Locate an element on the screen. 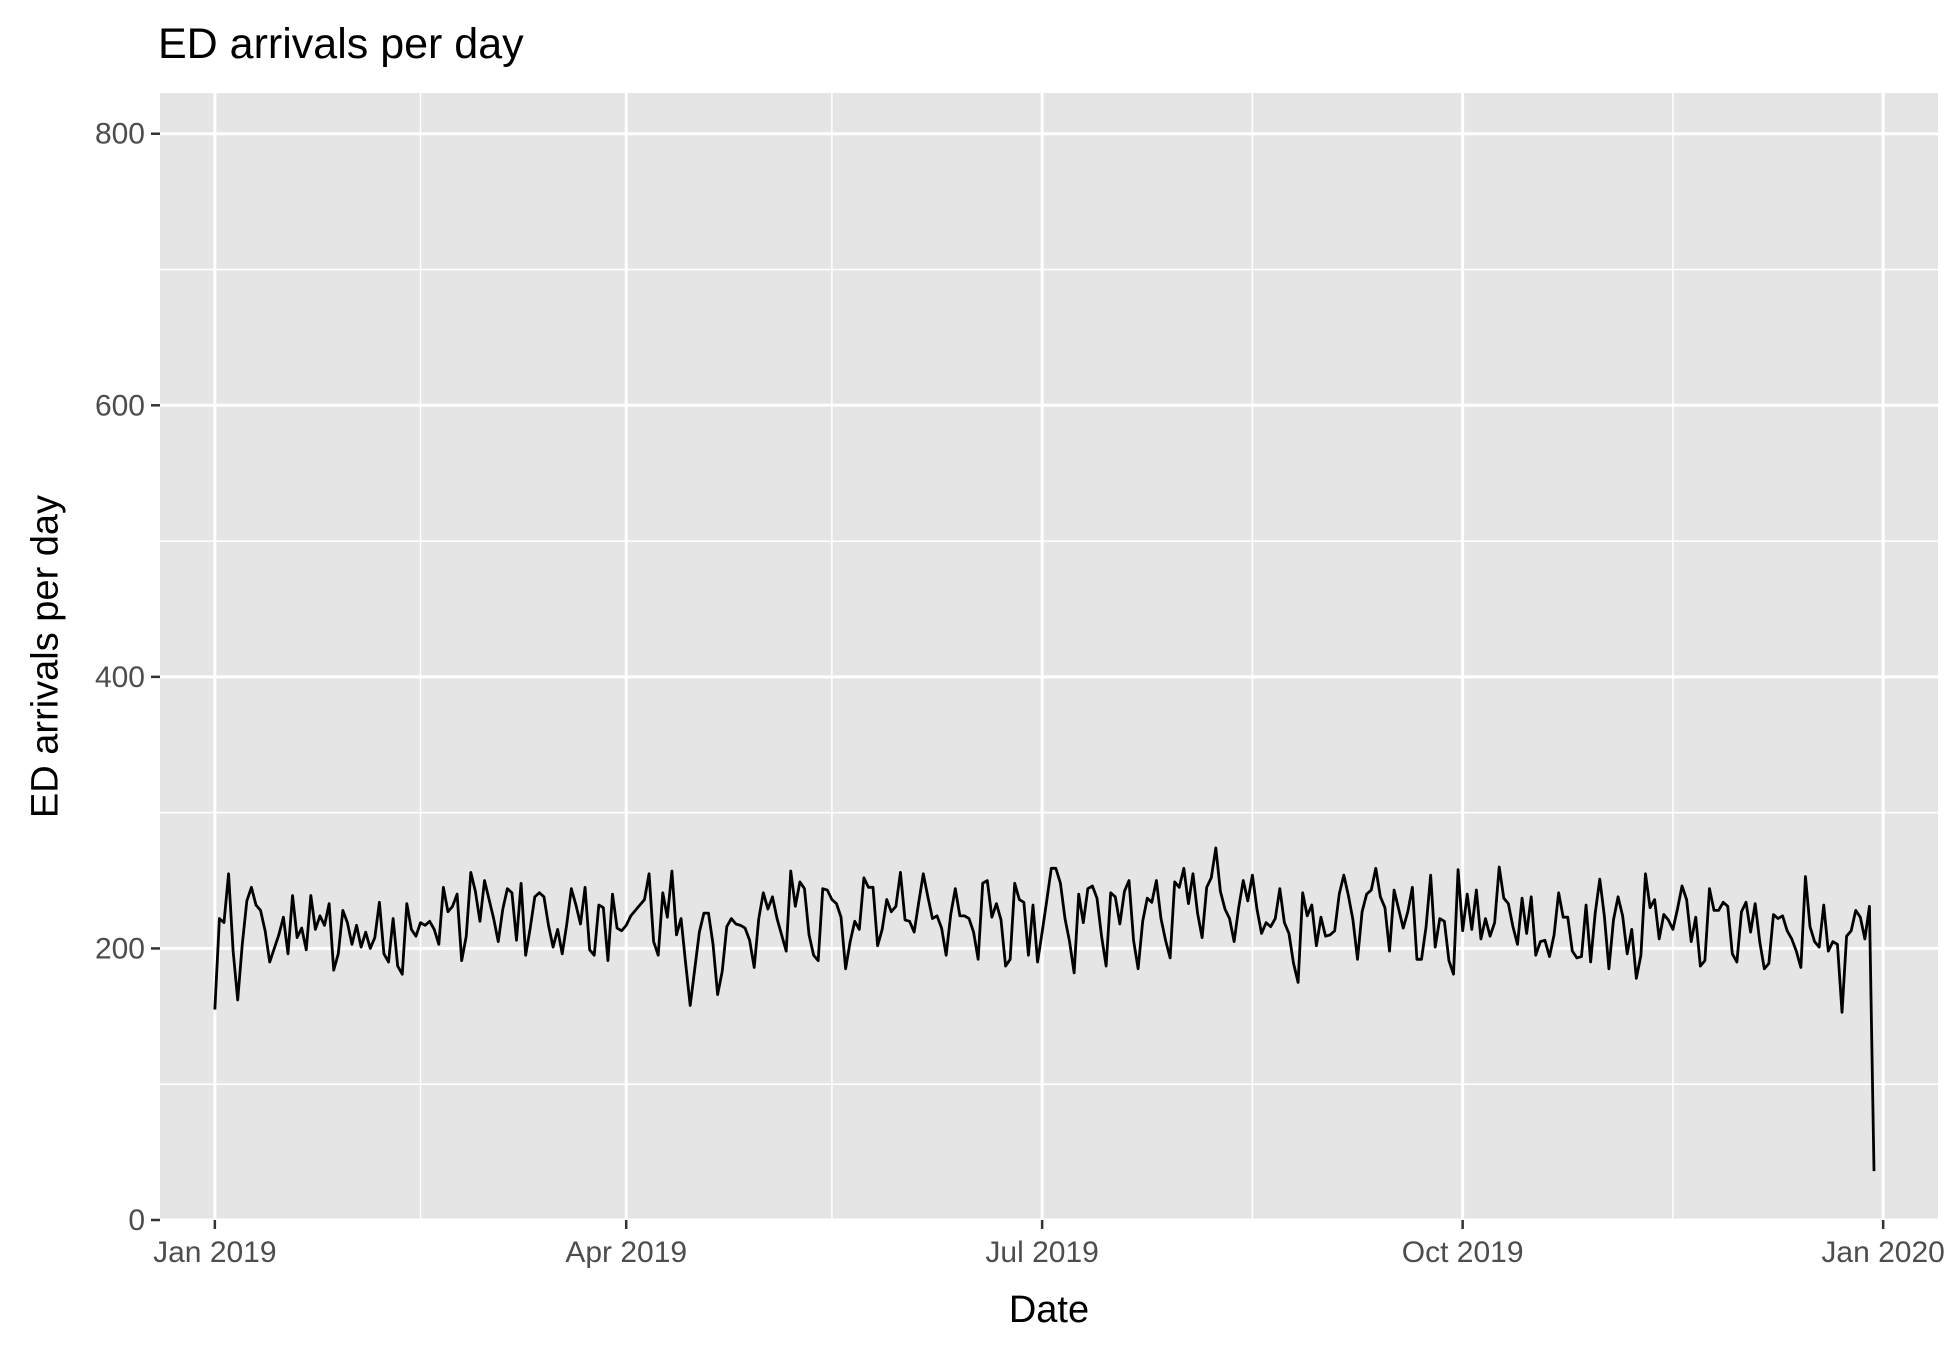  x-tick-label: Oct 2019 is located at coordinates (1463, 1252).